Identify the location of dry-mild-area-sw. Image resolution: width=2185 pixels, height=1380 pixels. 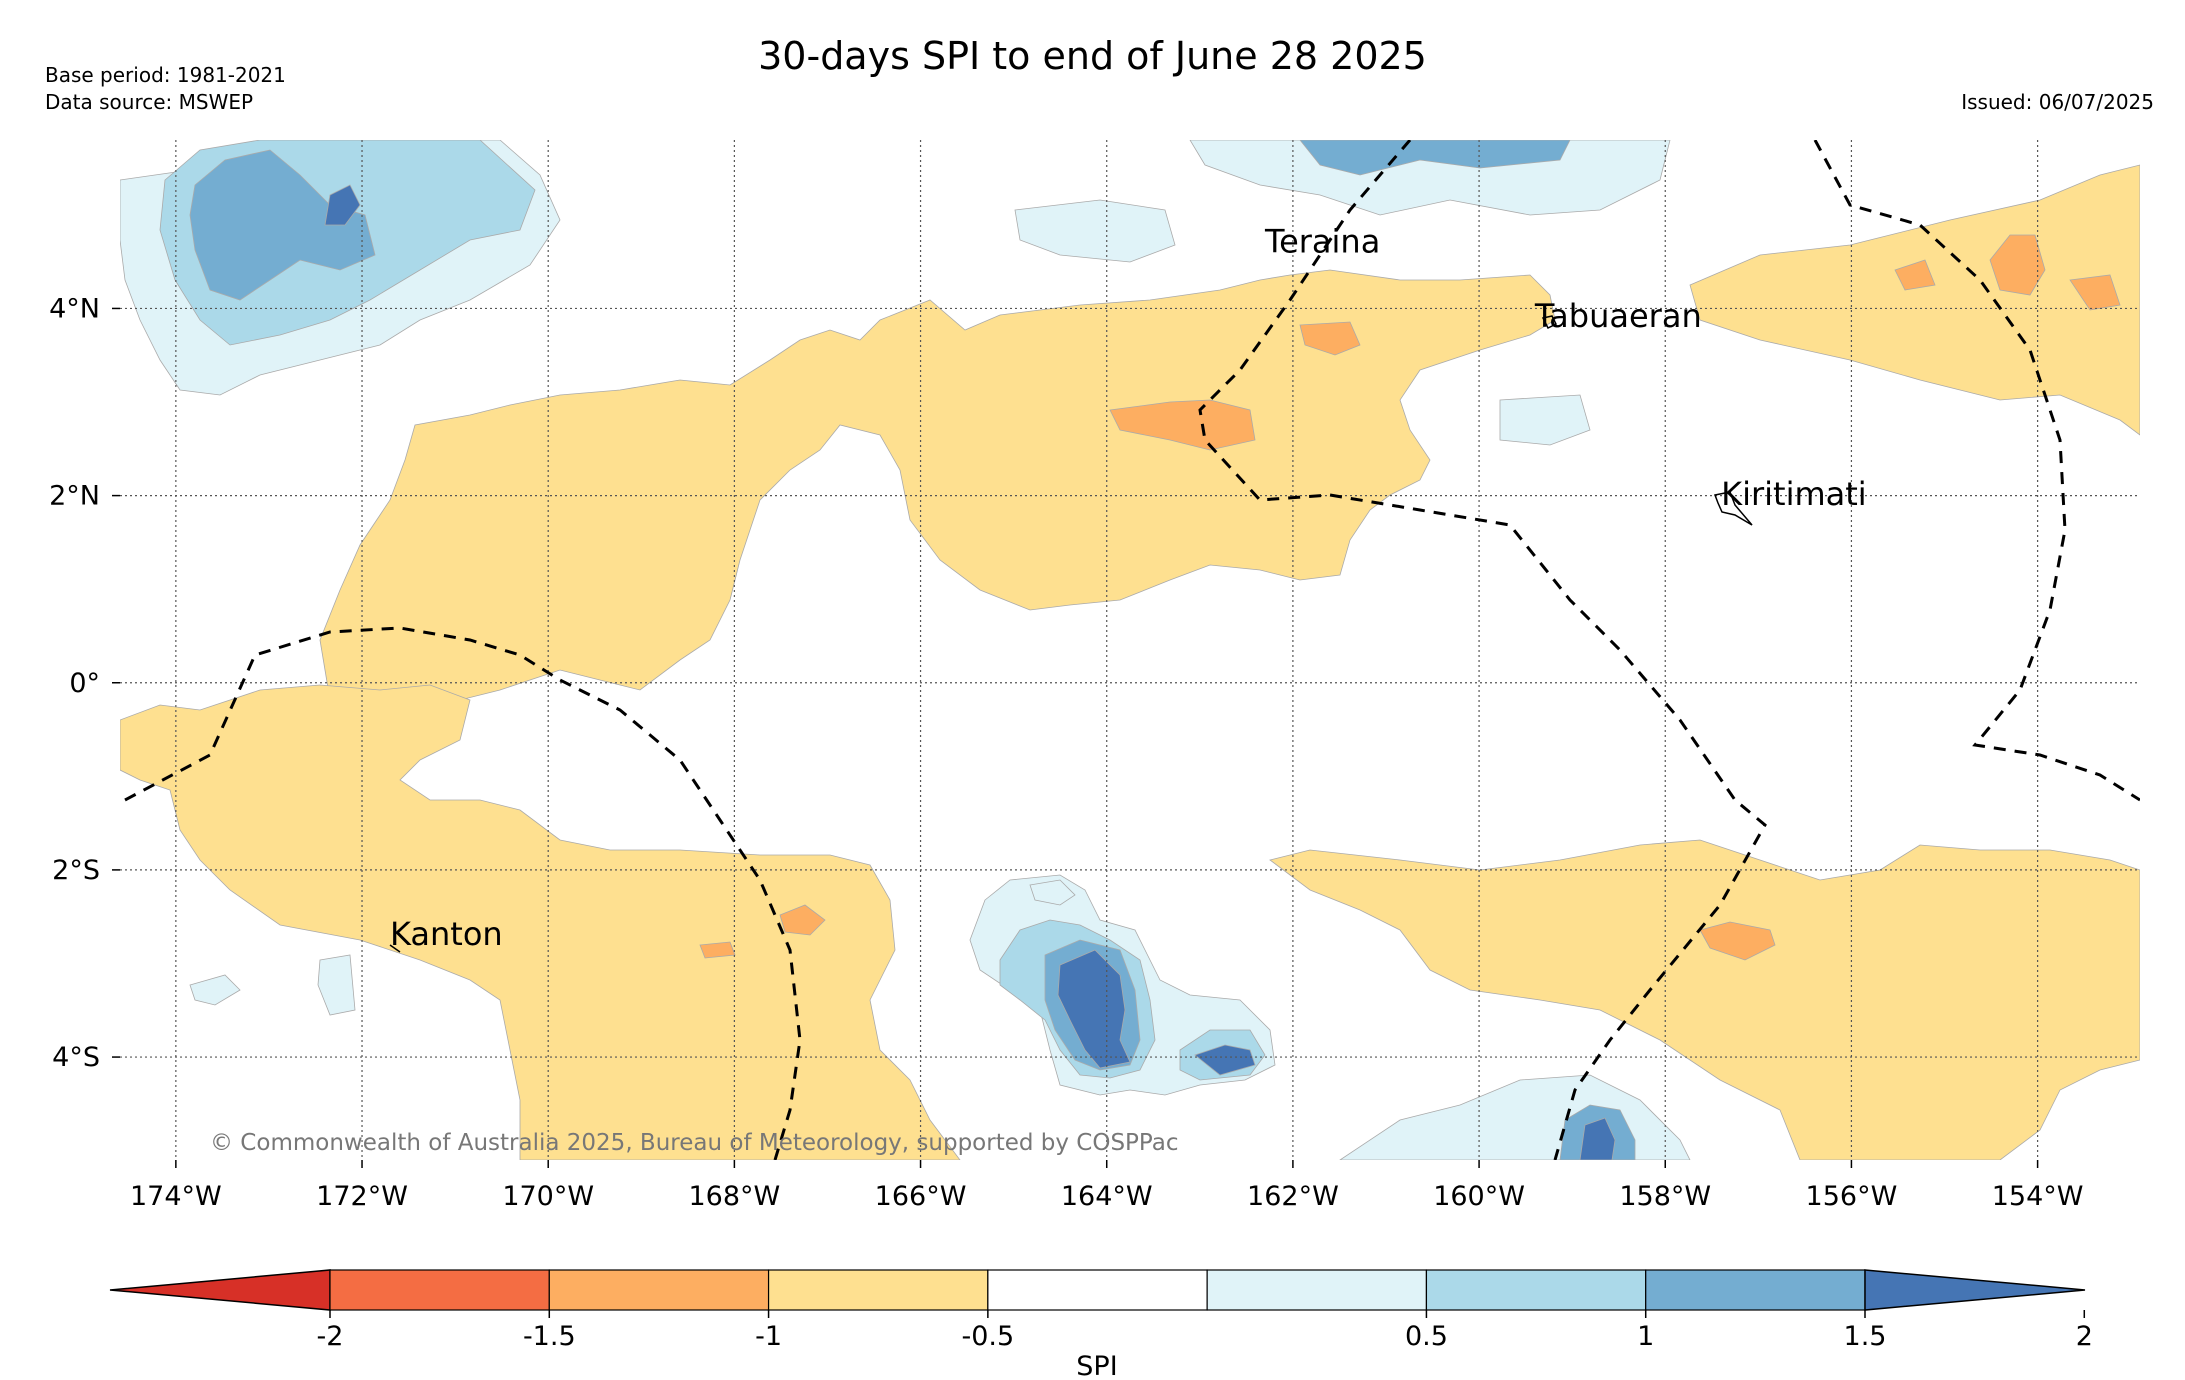
(540, 922).